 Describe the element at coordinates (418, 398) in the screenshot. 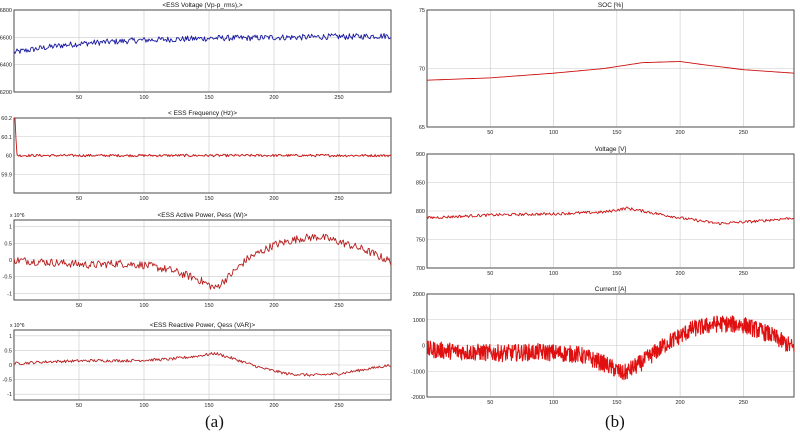

I see `y-tick-label: -2000` at that location.